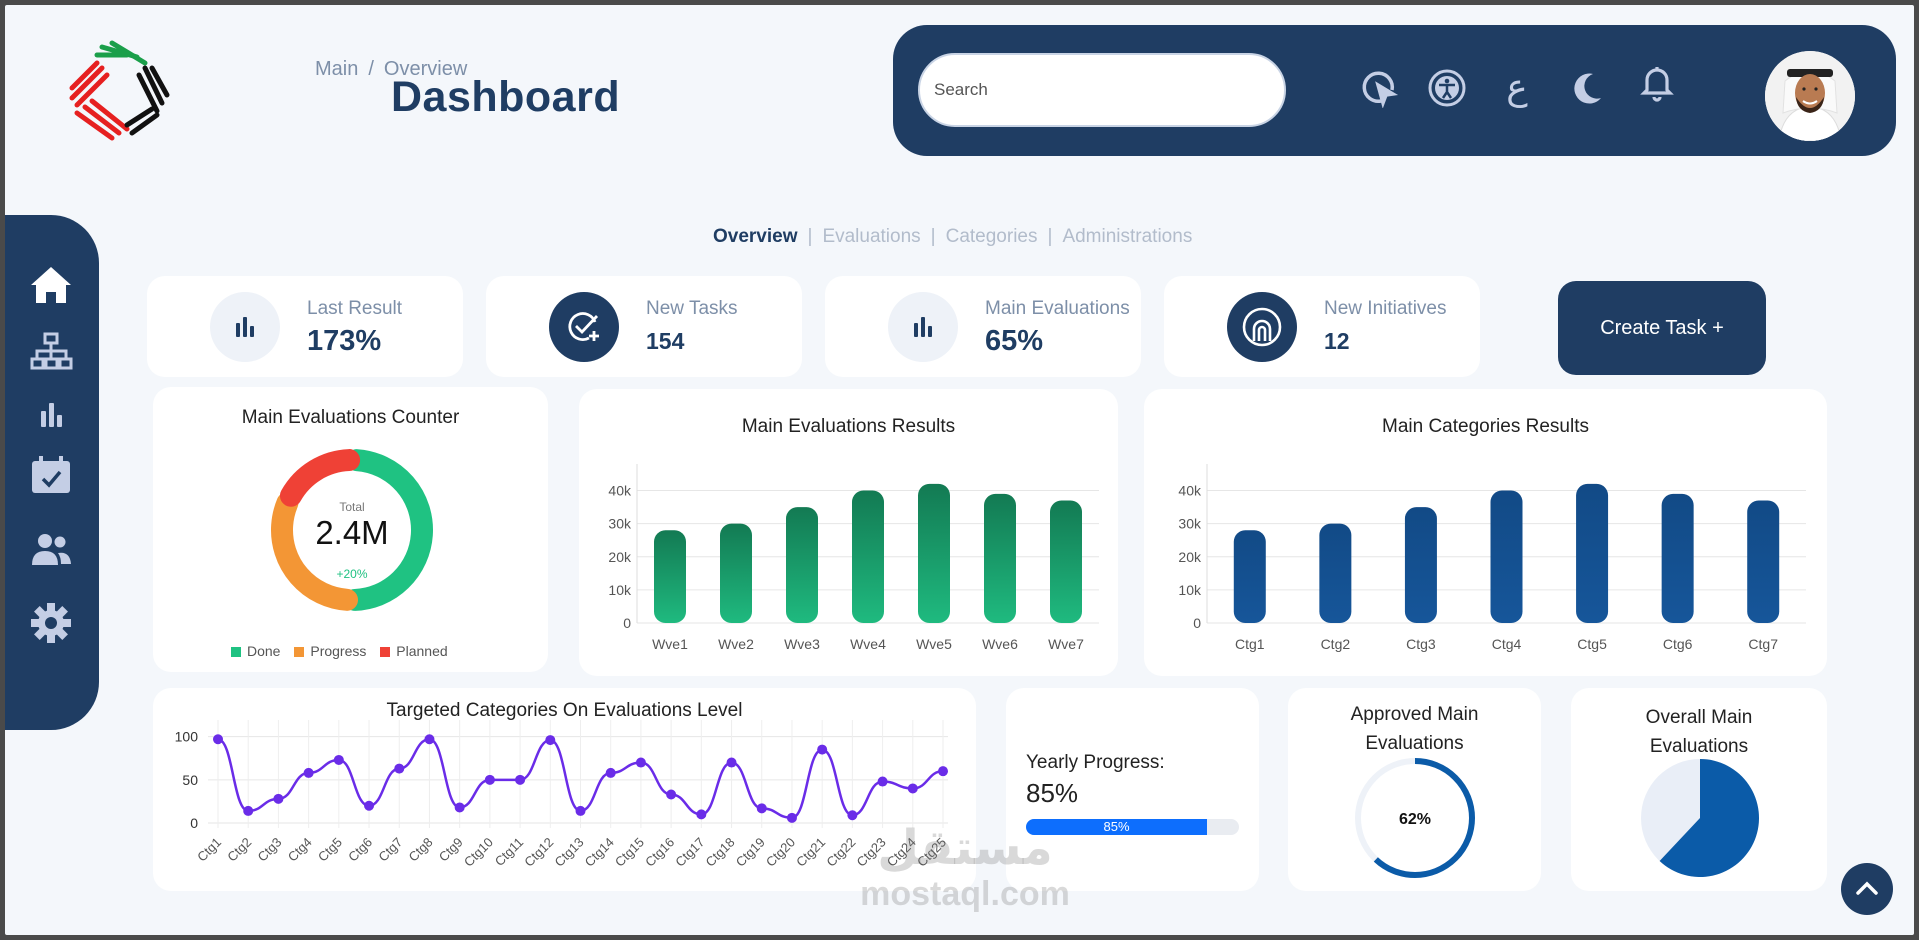 The image size is (1919, 940). Describe the element at coordinates (1132, 789) in the screenshot. I see `yearly-progress-card: Yearly Progress: 85% 85%` at that location.